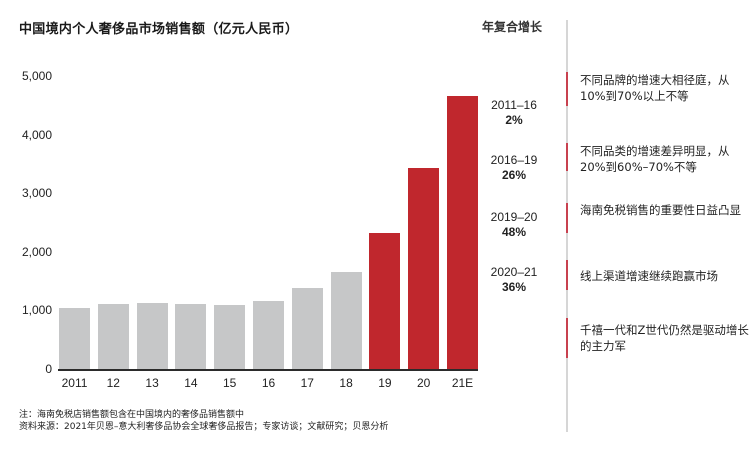 The image size is (750, 451). What do you see at coordinates (36, 193) in the screenshot?
I see `y-tick-label: 3,000` at bounding box center [36, 193].